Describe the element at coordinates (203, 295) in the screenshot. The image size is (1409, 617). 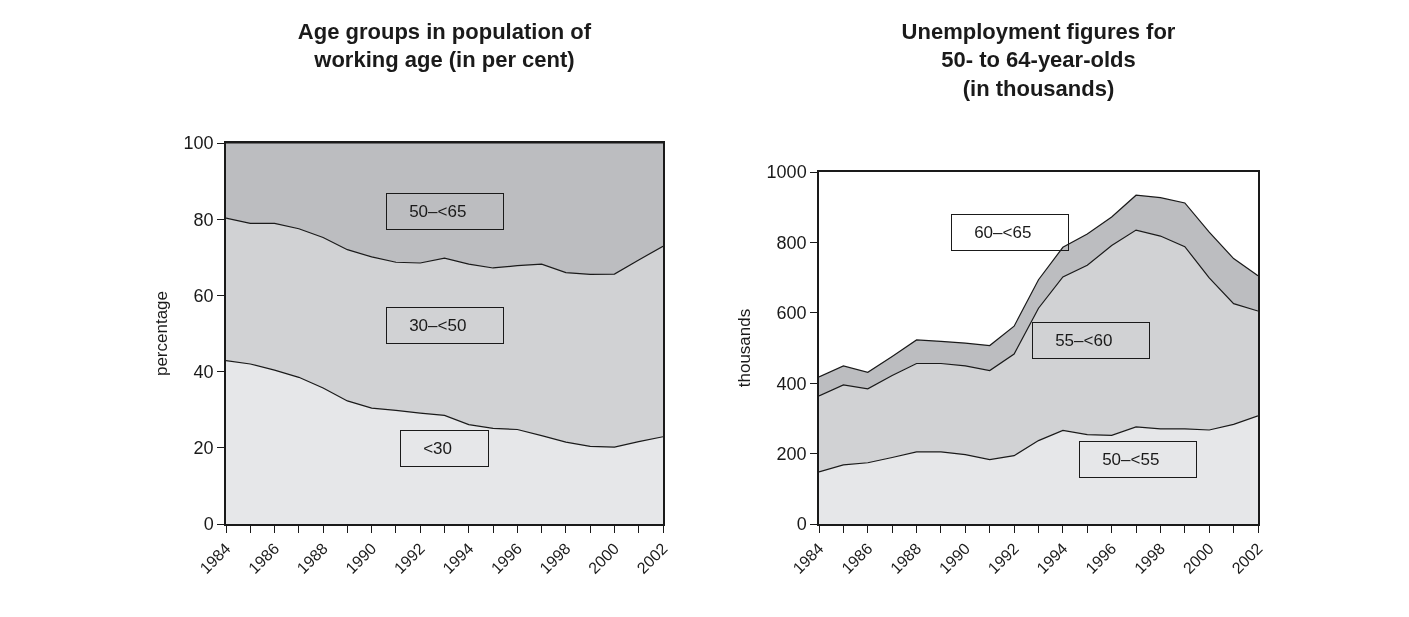
I see `y-tick-label: 60` at that location.